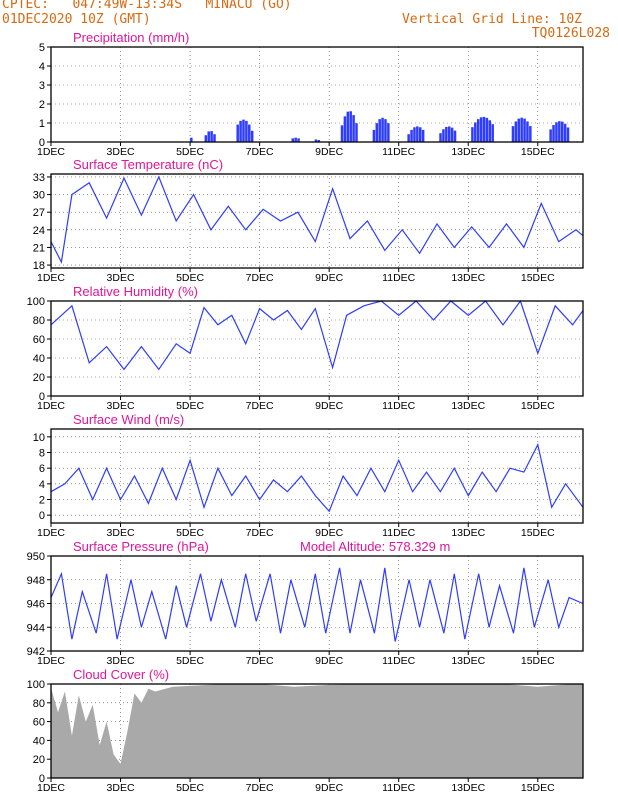 Image resolution: width=618 pixels, height=800 pixels. Describe the element at coordinates (36, 581) in the screenshot. I see `y-tick-label: 948` at that location.